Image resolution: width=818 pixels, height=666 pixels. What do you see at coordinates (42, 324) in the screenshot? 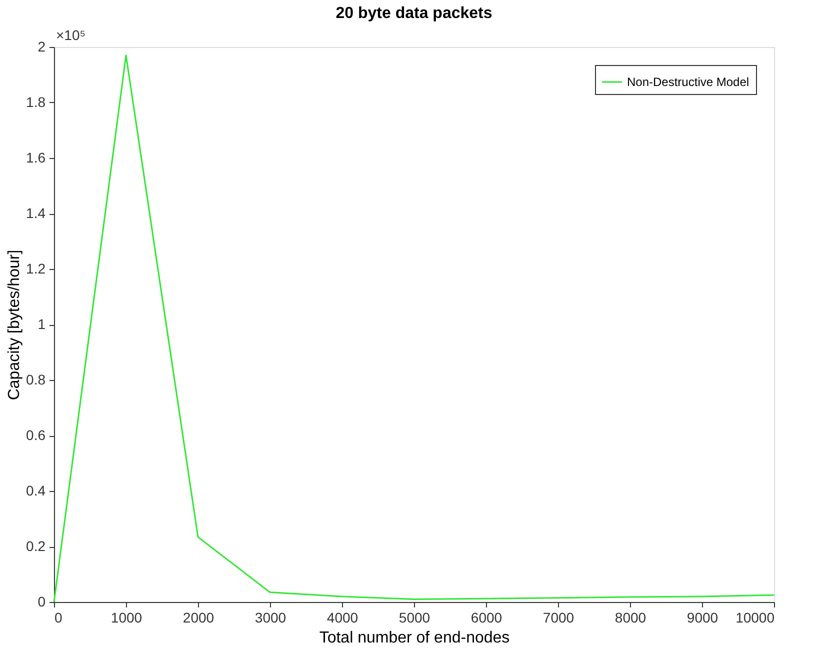
I see `y-tick-label: 1` at bounding box center [42, 324].